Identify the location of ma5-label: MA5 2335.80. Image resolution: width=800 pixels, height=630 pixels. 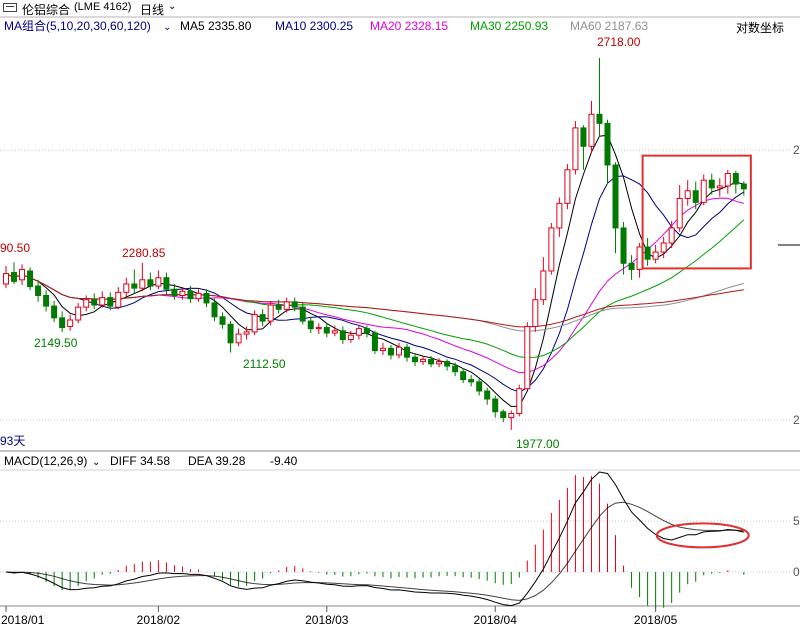
(216, 26).